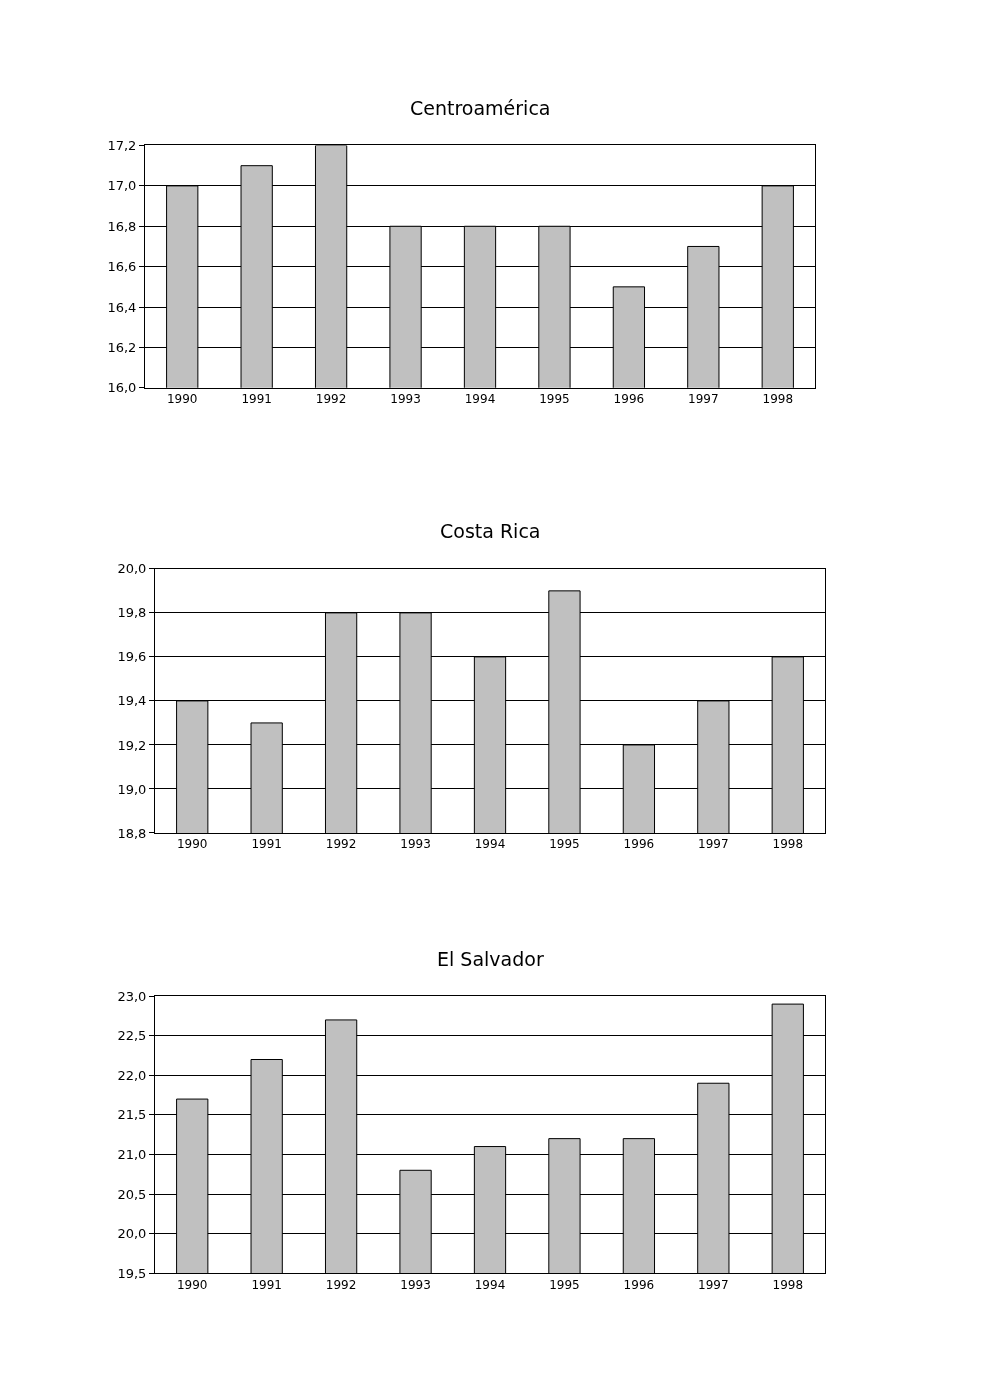  I want to click on y-tick-label: 19,4, so click(132, 701).